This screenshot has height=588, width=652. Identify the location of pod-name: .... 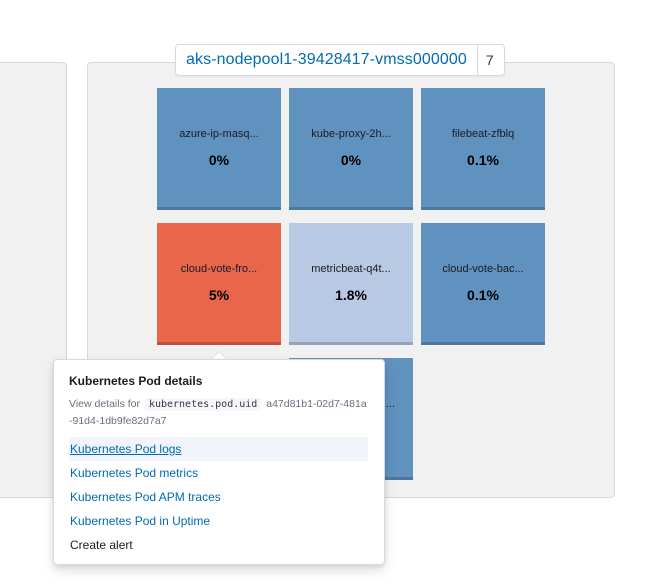
(390, 404).